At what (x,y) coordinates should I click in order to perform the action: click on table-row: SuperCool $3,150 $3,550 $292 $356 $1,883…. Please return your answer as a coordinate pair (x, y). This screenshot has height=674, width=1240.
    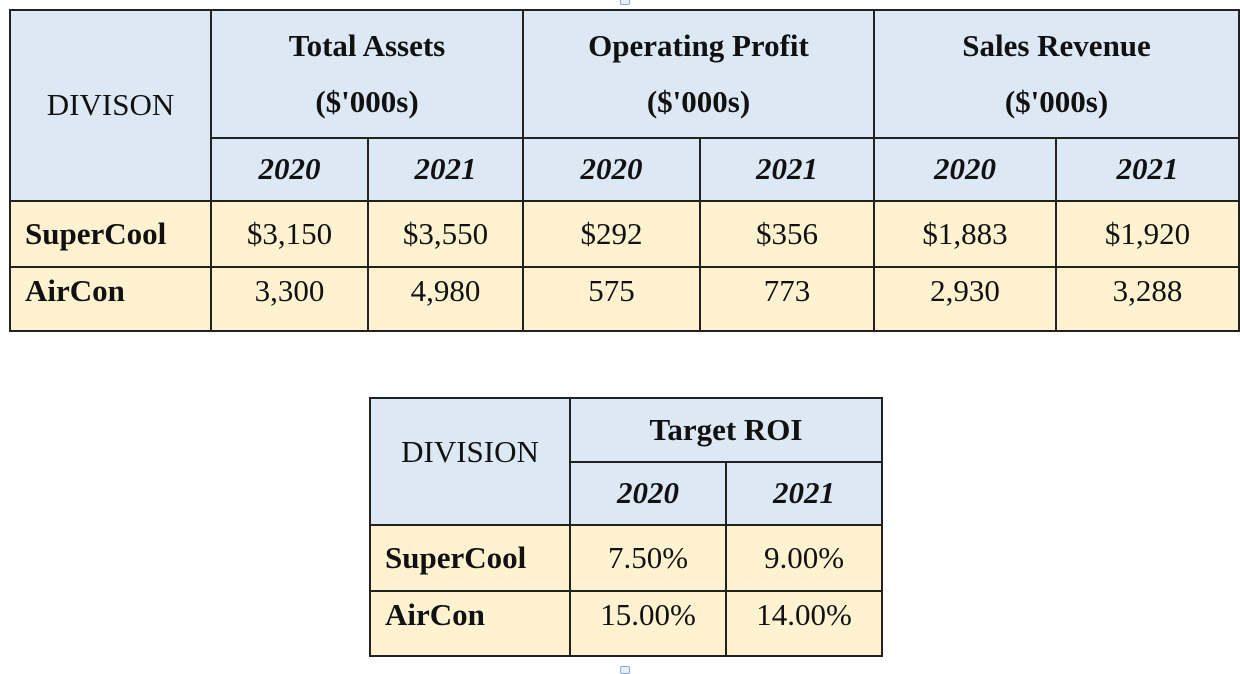
    Looking at the image, I should click on (624, 234).